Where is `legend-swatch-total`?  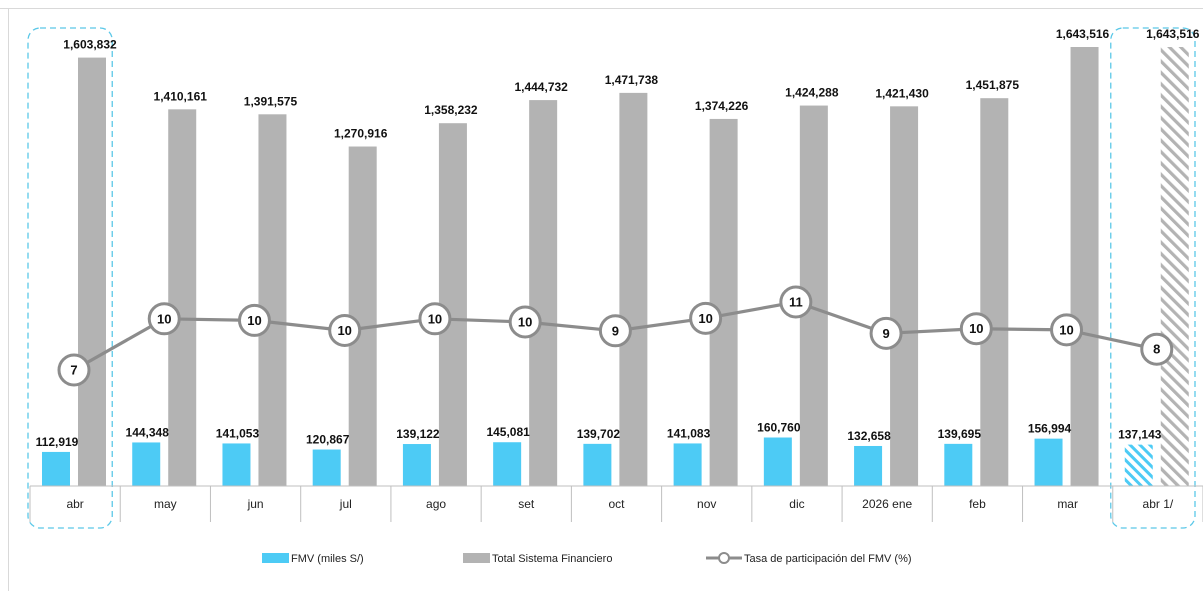
legend-swatch-total is located at coordinates (476, 558).